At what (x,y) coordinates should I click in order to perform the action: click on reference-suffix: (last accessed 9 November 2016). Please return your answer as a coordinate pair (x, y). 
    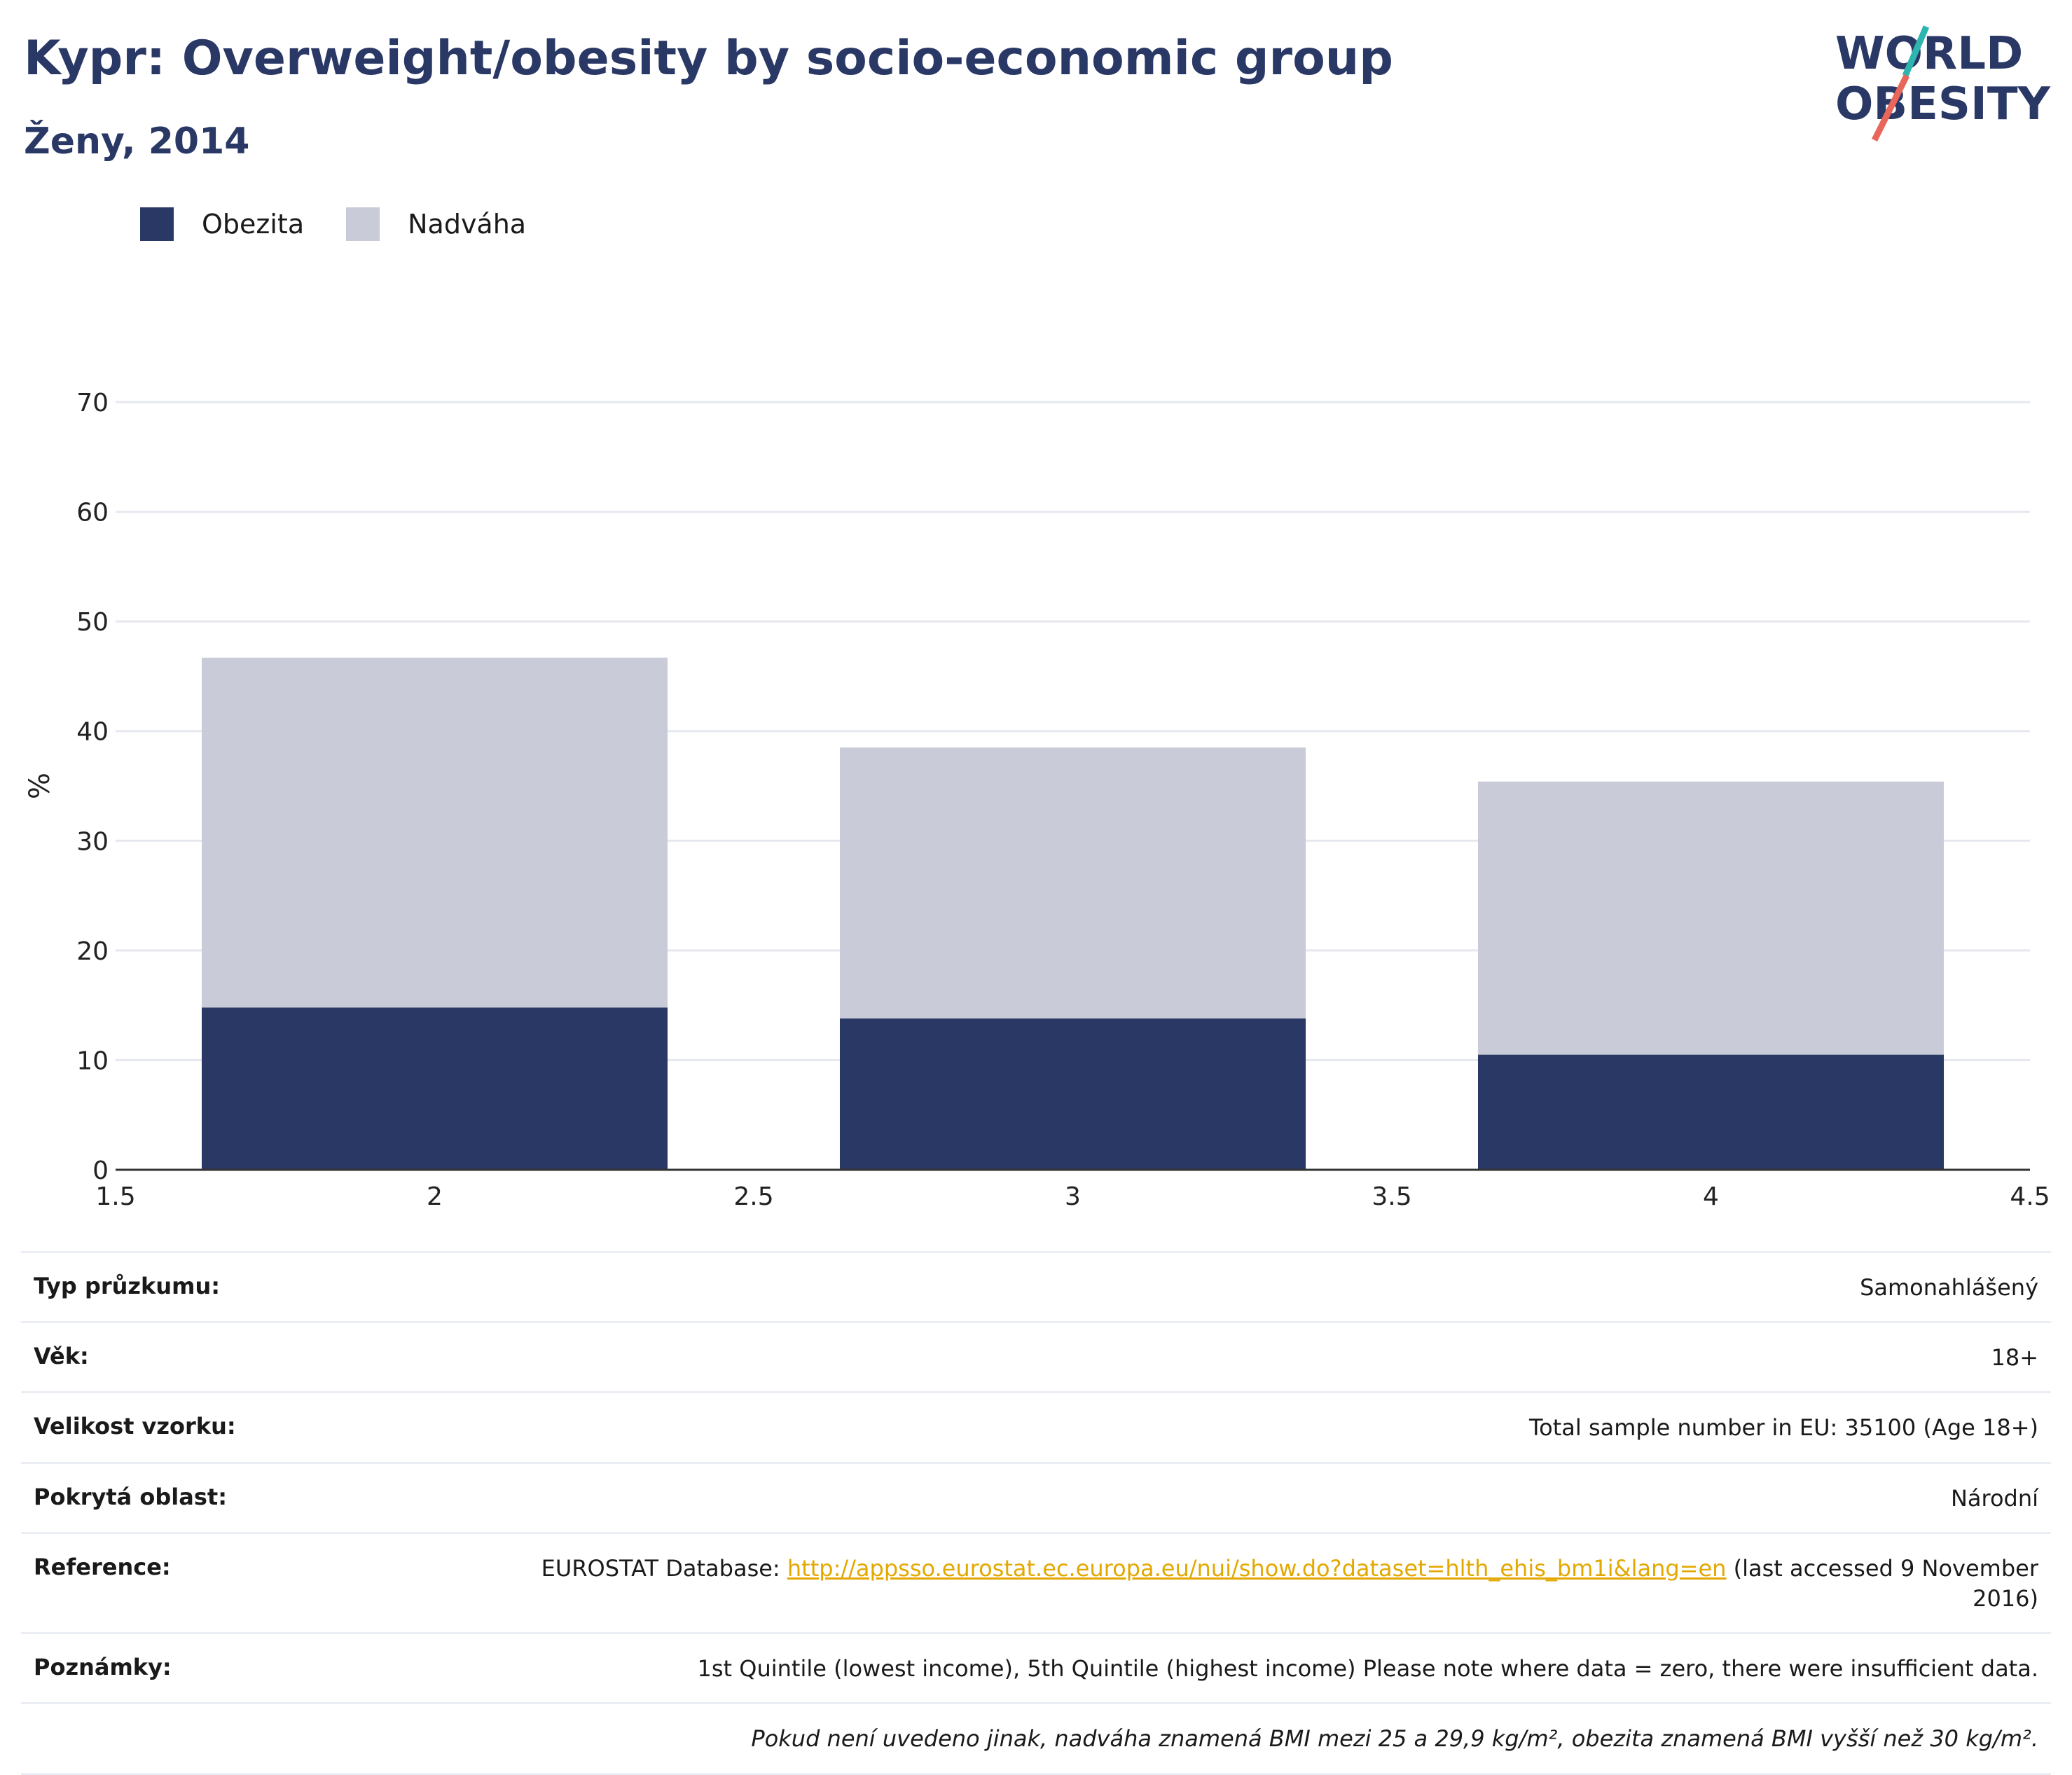
    Looking at the image, I should click on (1882, 1583).